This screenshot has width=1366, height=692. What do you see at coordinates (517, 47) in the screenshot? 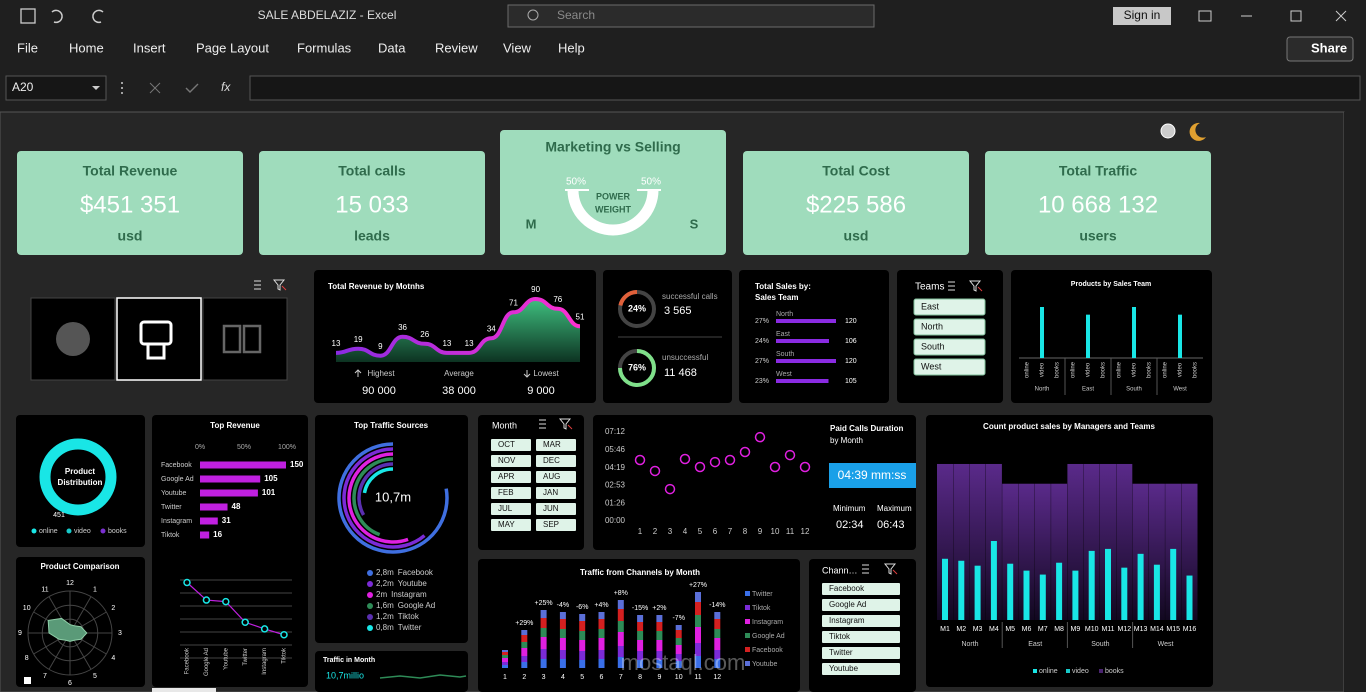
I see `menu-item: View` at bounding box center [517, 47].